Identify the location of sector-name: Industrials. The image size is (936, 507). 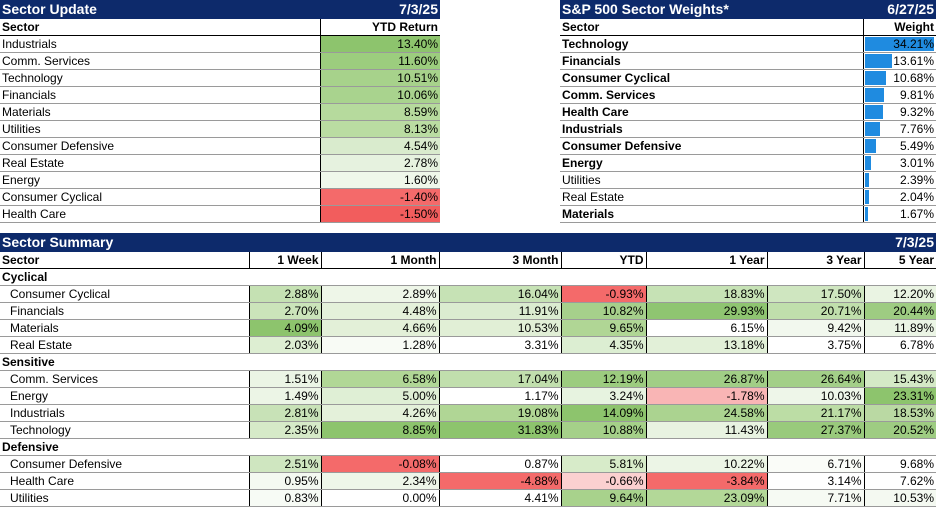
(160, 44).